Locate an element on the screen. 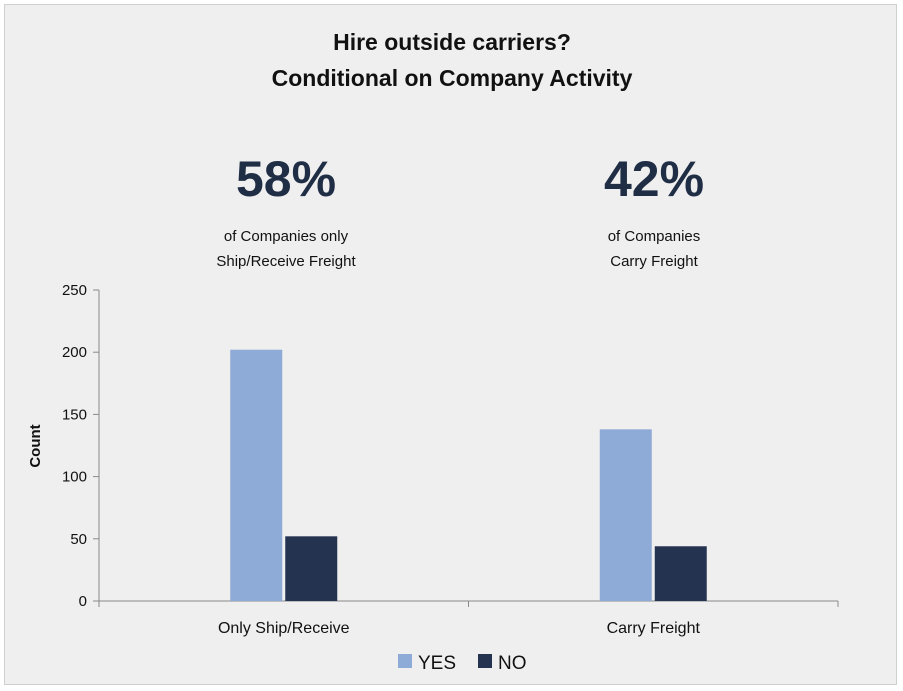  y-tick-label: 250 is located at coordinates (74, 290).